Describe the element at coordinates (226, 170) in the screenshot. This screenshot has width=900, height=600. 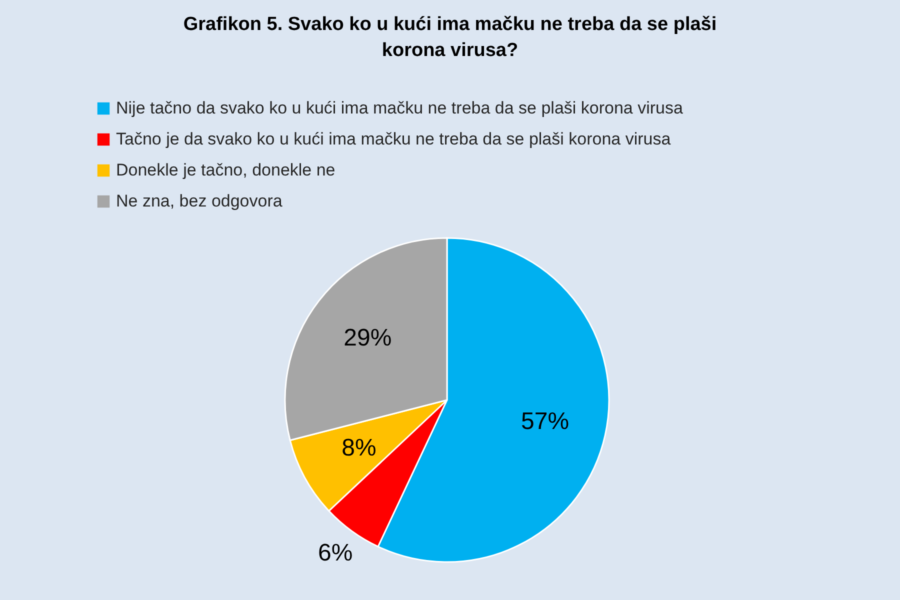
I see `legend-label: Donekle je tačno, donekle ne` at that location.